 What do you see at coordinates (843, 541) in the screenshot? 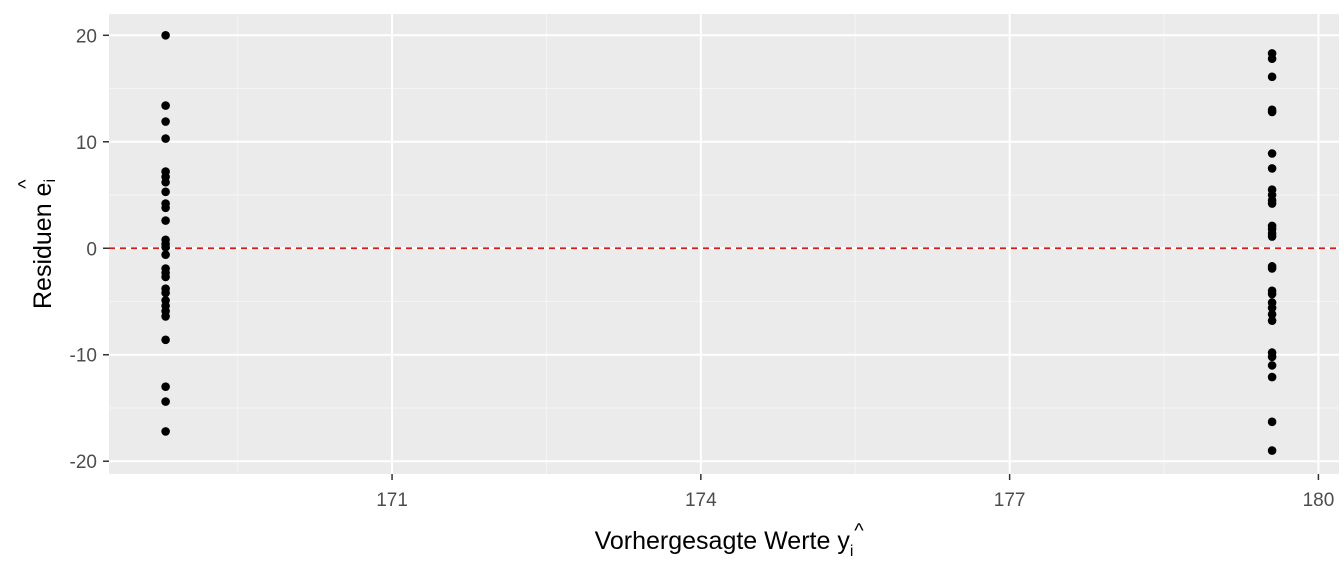
I see `x-axis-title-symbol: y` at bounding box center [843, 541].